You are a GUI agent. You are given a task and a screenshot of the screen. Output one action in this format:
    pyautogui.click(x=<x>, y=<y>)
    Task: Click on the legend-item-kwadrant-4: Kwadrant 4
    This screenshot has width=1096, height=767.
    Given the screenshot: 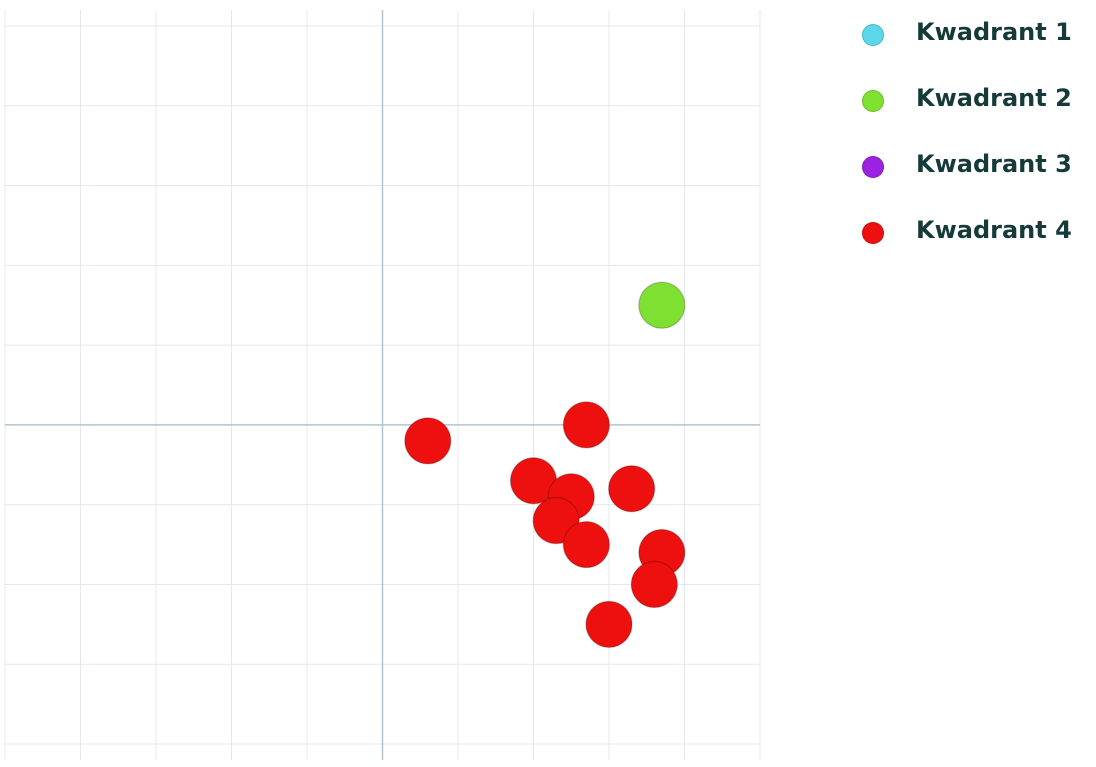 What is the action you would take?
    pyautogui.click(x=973, y=230)
    